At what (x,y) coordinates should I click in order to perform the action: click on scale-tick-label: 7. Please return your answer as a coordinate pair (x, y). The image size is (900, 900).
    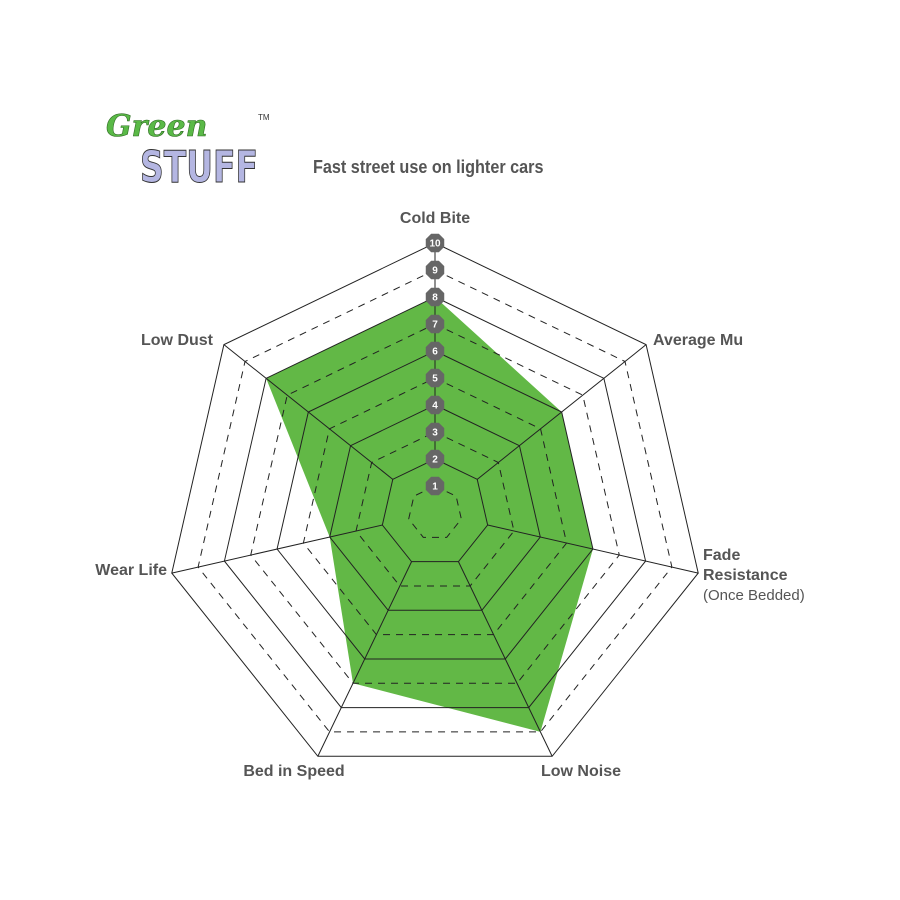
    Looking at the image, I should click on (435, 325).